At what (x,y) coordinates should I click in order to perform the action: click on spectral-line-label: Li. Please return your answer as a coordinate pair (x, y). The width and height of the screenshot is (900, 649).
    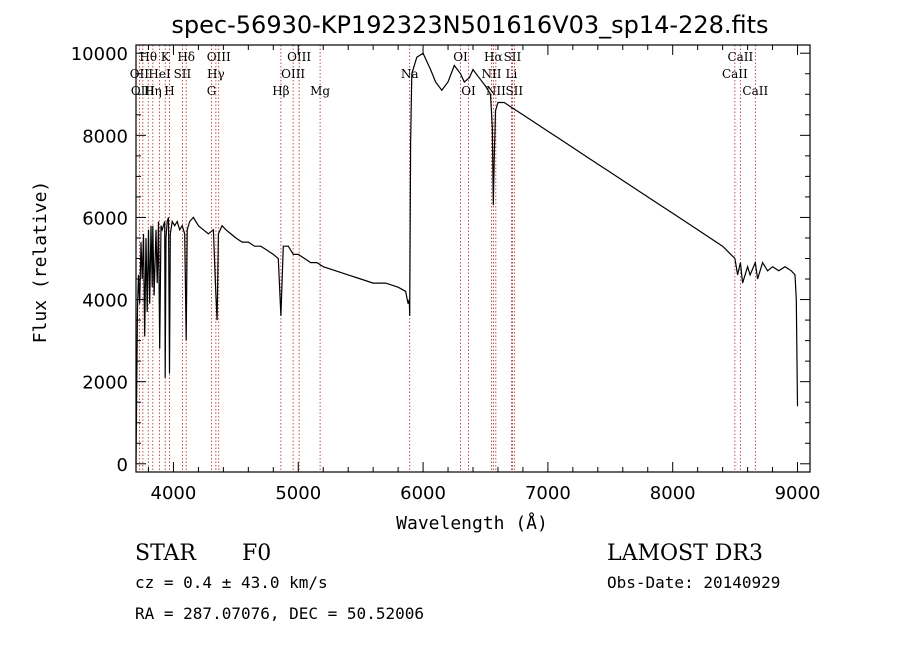
    Looking at the image, I should click on (512, 74).